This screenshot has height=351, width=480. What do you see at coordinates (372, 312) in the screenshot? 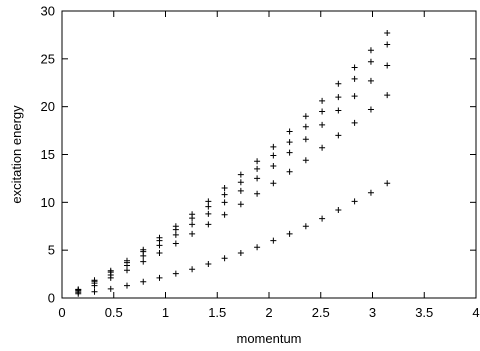
I see `x-tick-label: 3` at bounding box center [372, 312].